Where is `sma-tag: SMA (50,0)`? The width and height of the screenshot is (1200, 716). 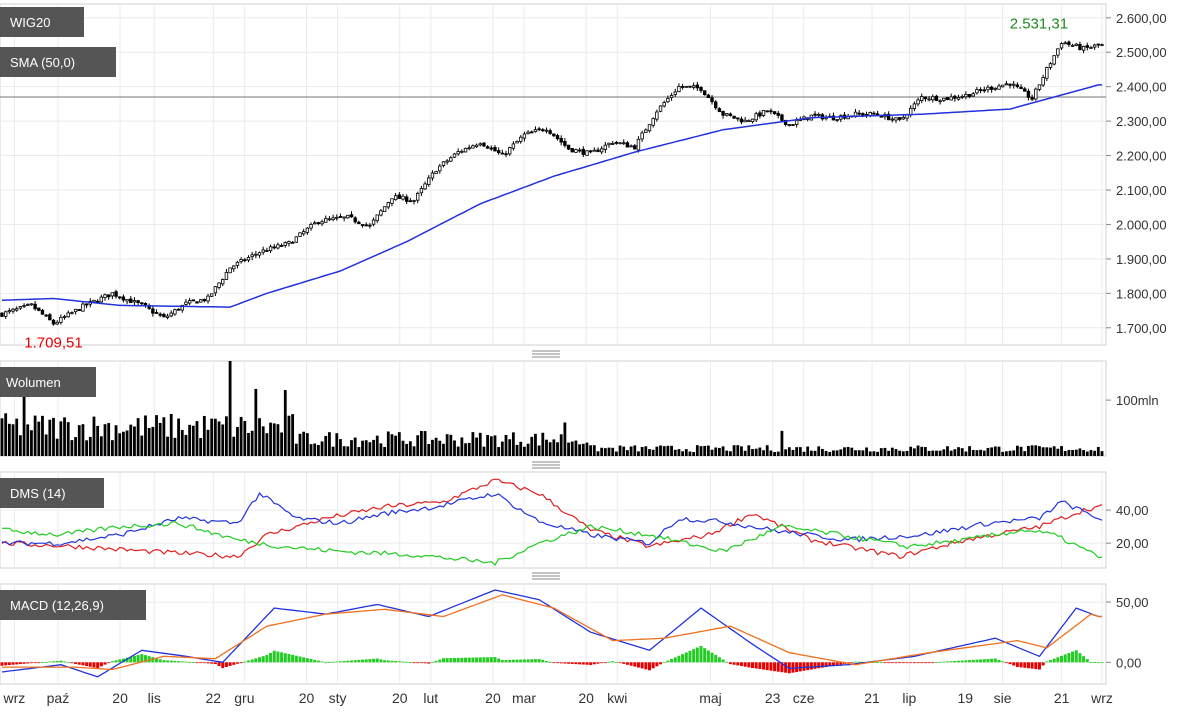
sma-tag: SMA (50,0) is located at coordinates (58, 62).